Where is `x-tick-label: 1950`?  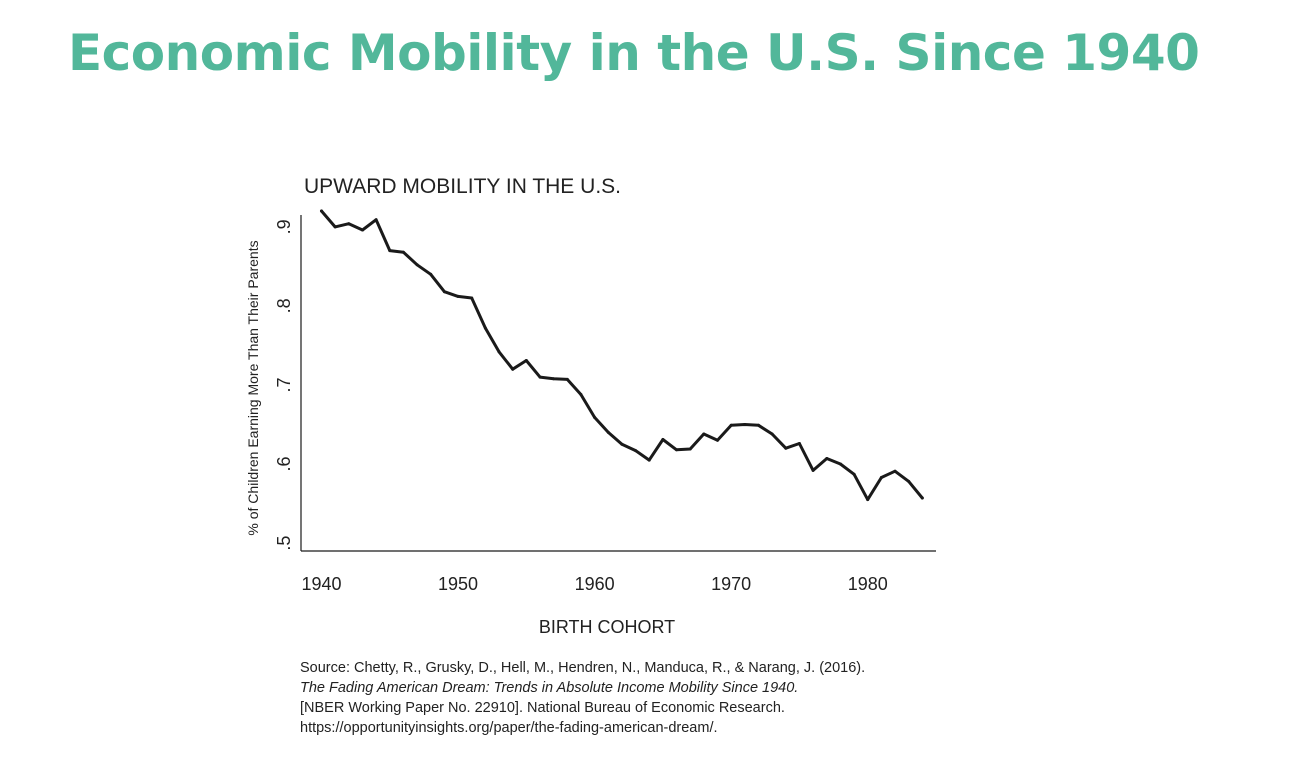
x-tick-label: 1950 is located at coordinates (458, 584).